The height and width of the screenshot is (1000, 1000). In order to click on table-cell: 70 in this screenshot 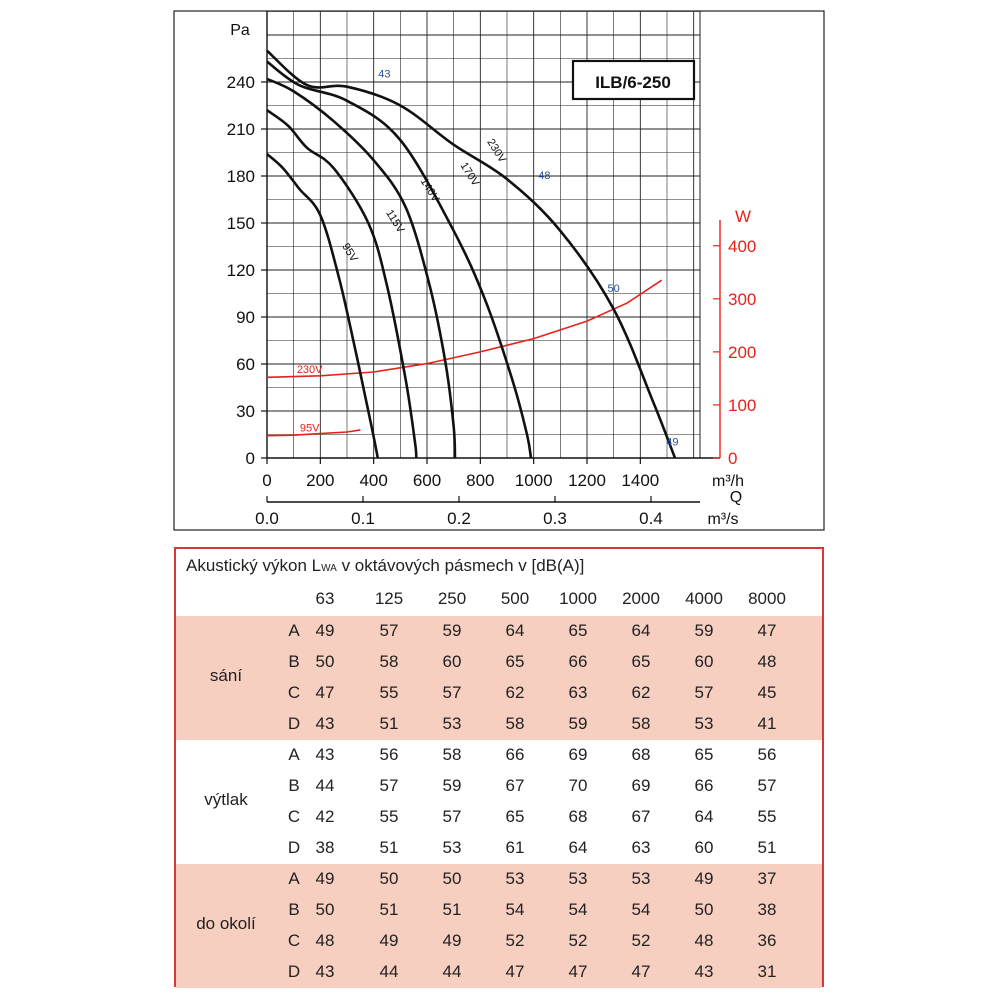, I will do `click(578, 785)`.